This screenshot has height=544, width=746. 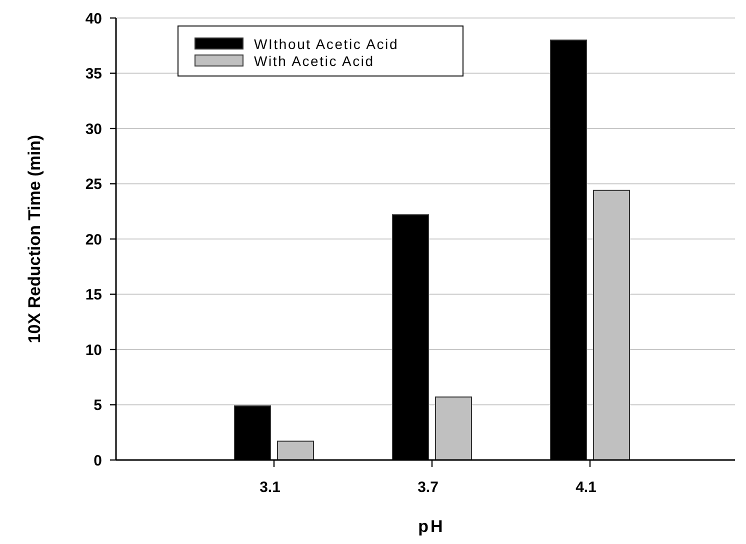 I want to click on y-axis-title: 10X Reduction Time (min), so click(x=34, y=239).